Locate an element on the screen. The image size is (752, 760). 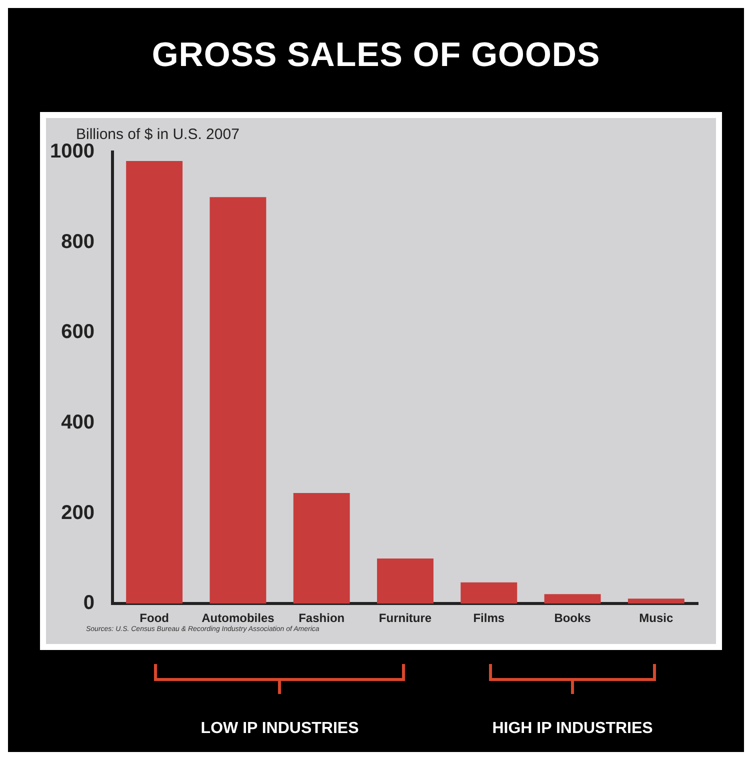
y-tick-label: 1000 is located at coordinates (72, 151).